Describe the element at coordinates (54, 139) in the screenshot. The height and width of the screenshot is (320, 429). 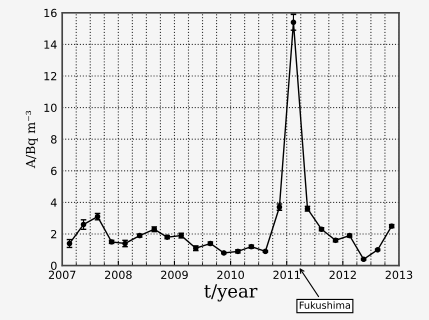
I see `y-tick-label: 8` at that location.